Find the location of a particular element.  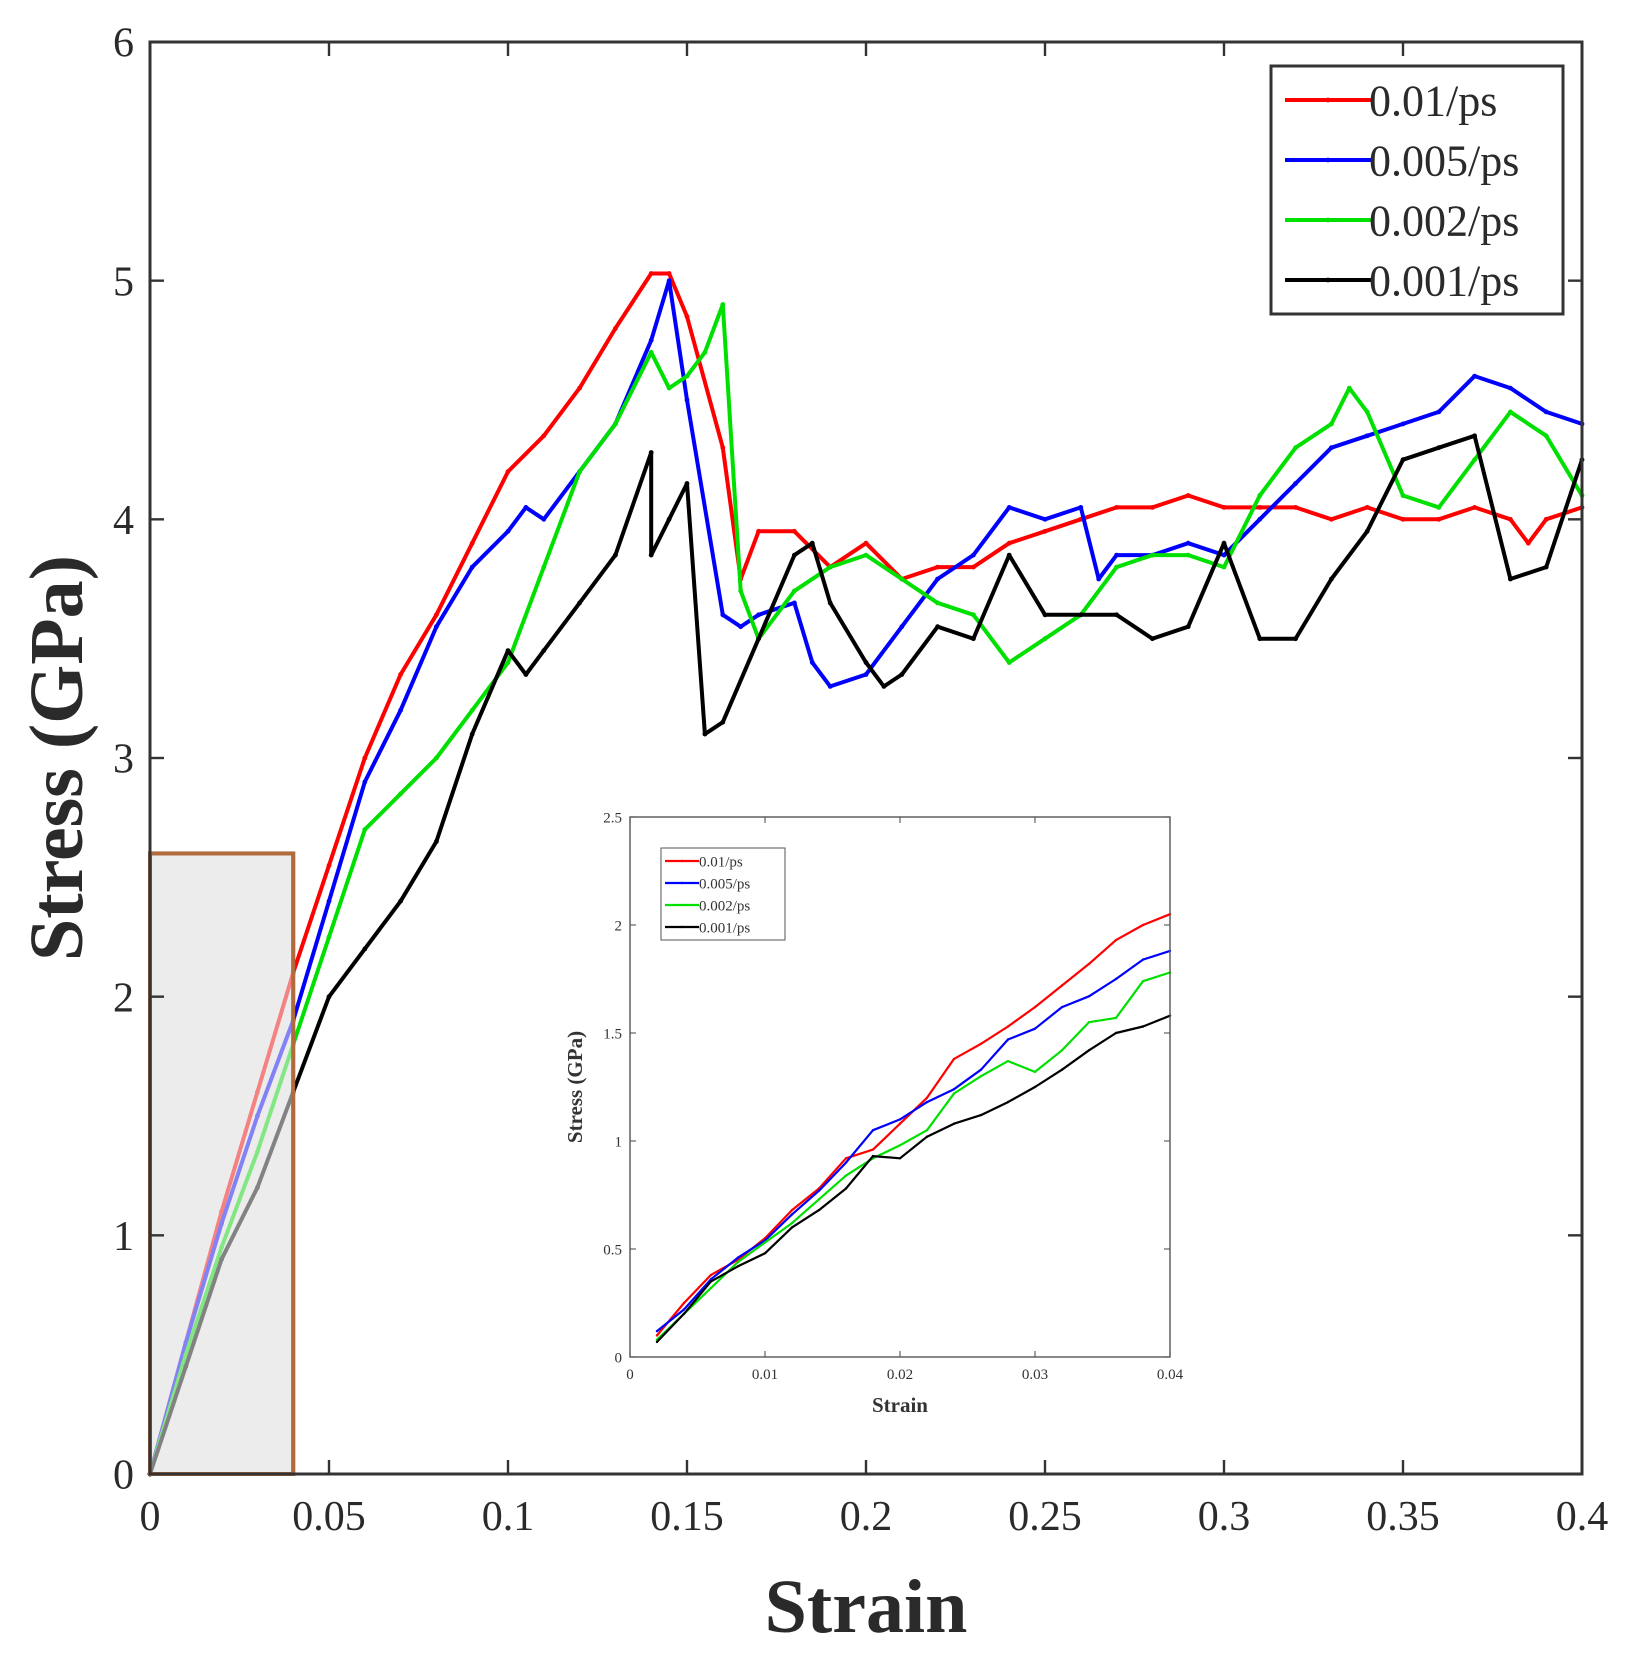

main-x-tick-label: 0 is located at coordinates (150, 1517).